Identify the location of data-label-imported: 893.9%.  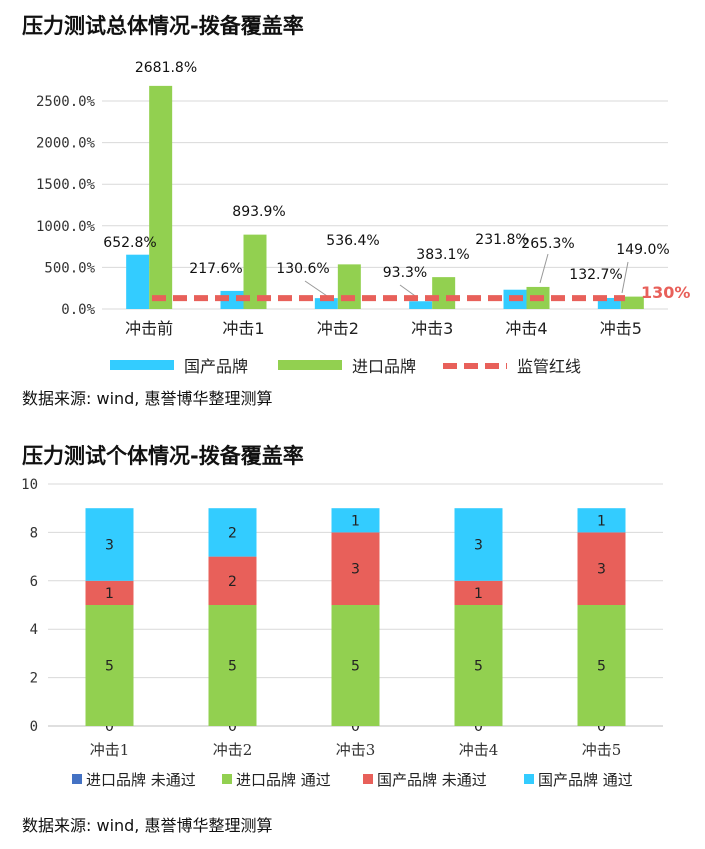
(258, 212).